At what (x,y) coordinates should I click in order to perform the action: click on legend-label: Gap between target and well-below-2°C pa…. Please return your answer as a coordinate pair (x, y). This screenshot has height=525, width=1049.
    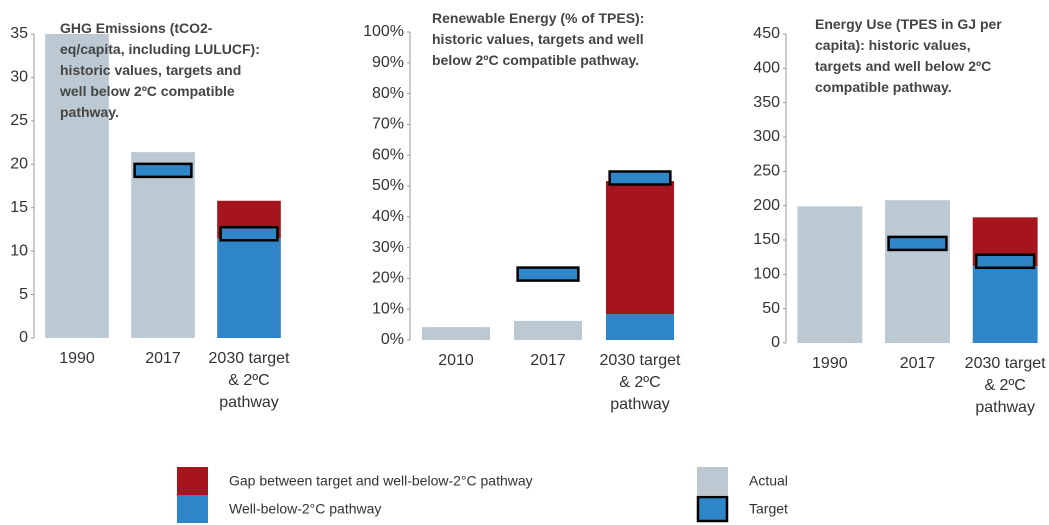
    Looking at the image, I should click on (381, 481).